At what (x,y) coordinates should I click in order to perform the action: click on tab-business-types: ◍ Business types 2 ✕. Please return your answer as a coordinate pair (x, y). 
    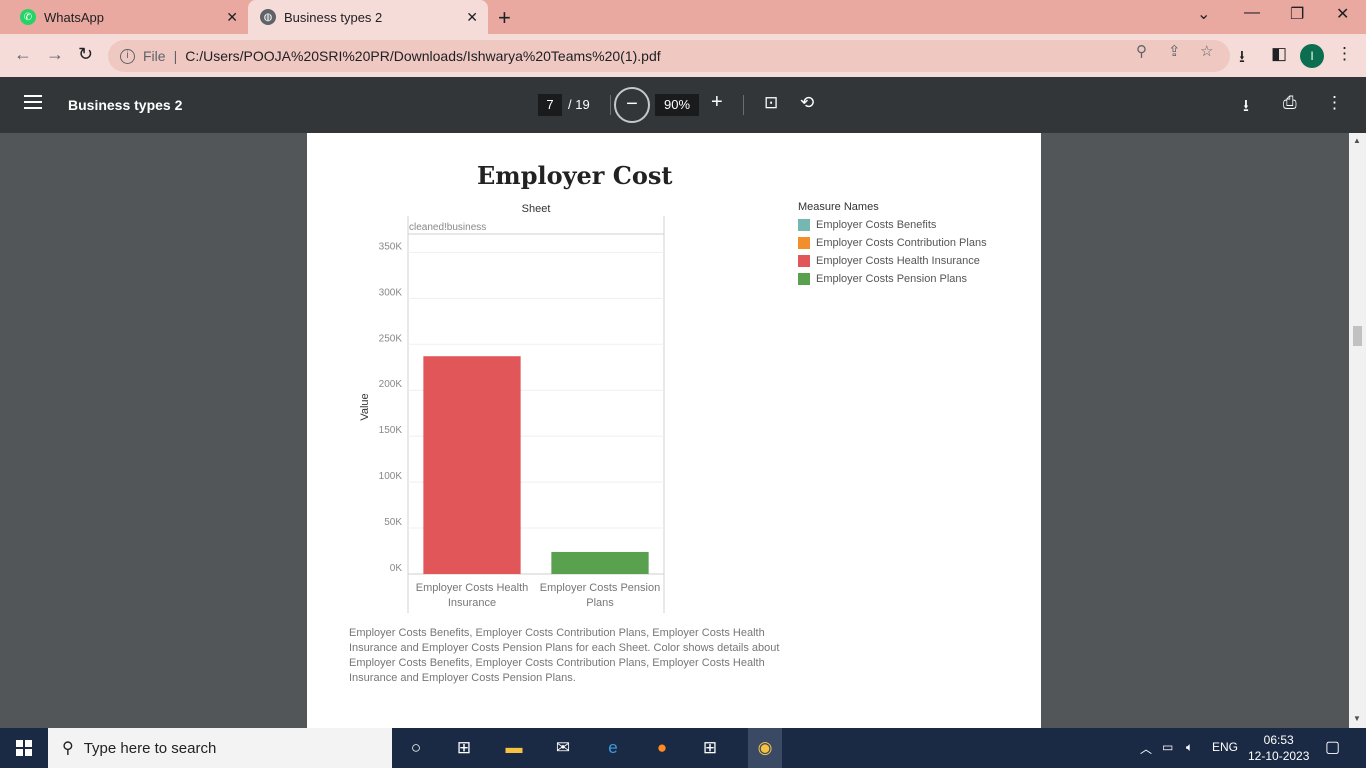
    Looking at the image, I should click on (368, 17).